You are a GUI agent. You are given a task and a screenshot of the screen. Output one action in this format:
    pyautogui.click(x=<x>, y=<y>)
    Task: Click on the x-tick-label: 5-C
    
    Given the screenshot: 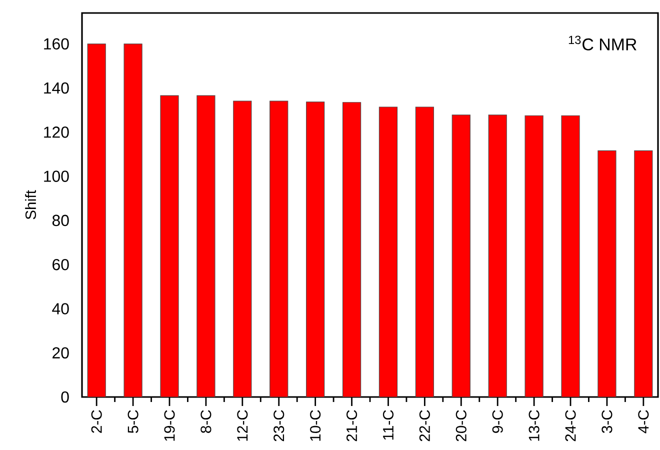 What is the action you would take?
    pyautogui.click(x=133, y=422)
    